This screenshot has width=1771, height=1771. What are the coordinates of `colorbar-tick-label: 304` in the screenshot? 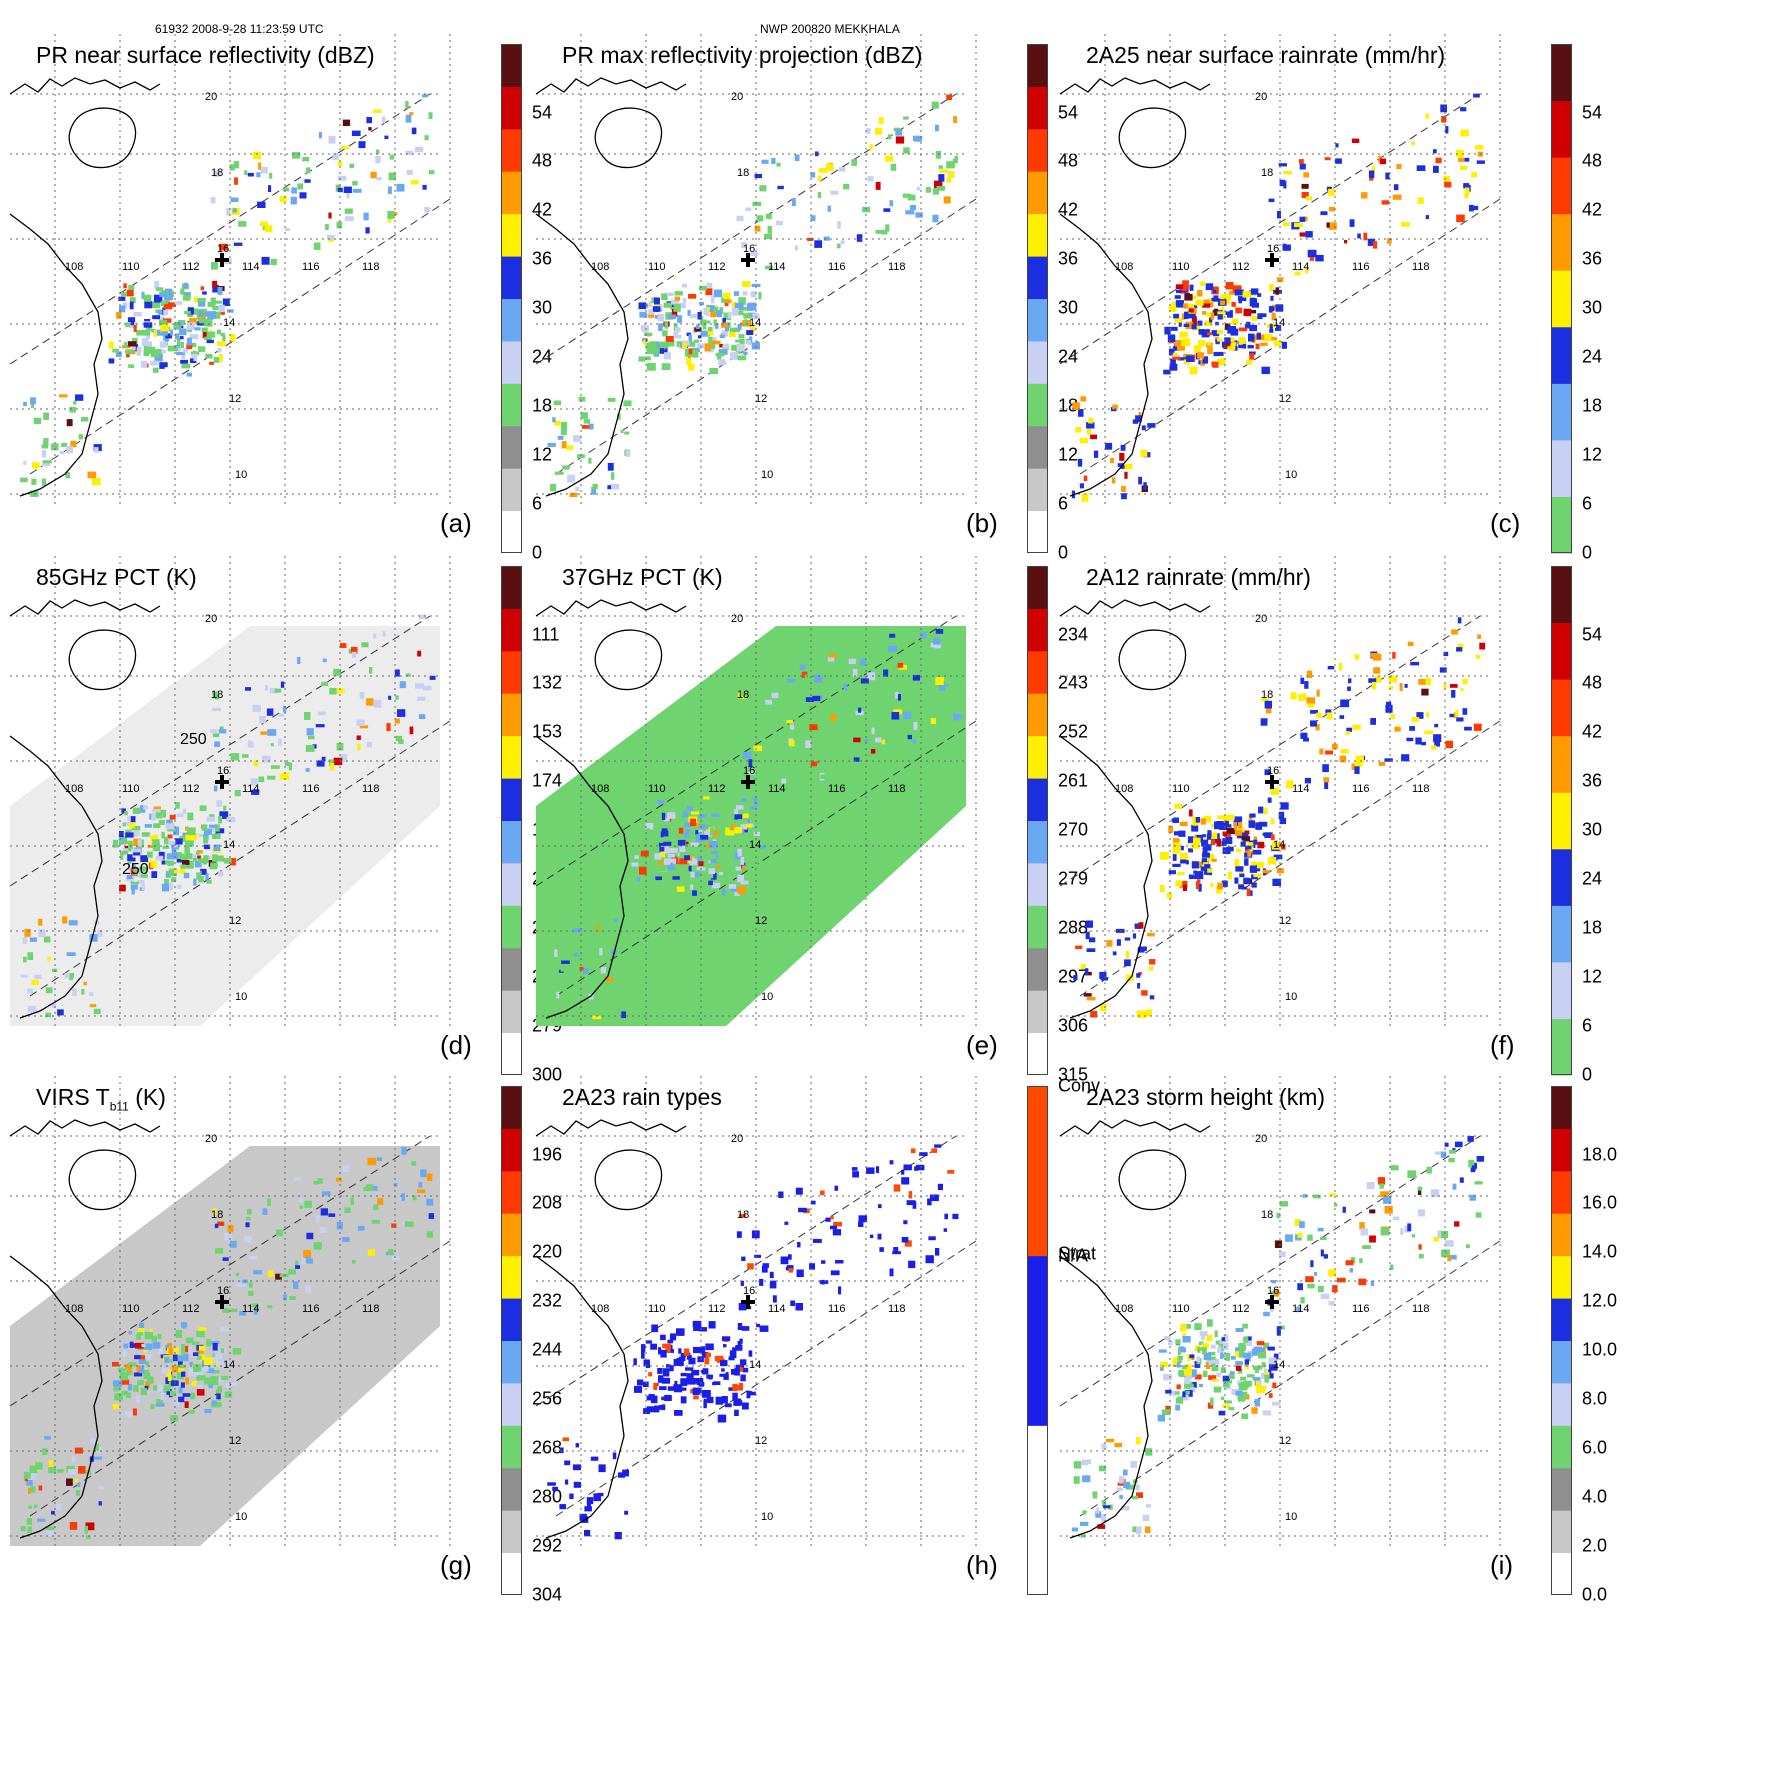 It's located at (547, 1594).